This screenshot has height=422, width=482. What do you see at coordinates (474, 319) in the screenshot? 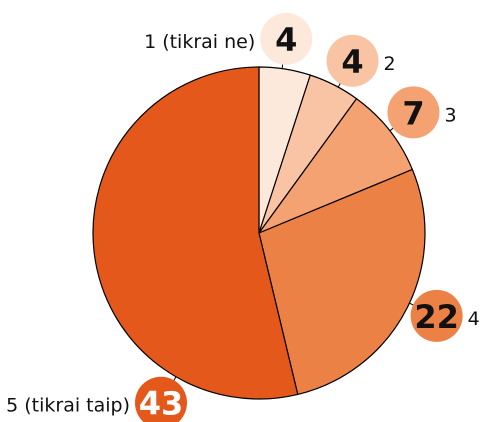
I see `category-label: 4` at bounding box center [474, 319].